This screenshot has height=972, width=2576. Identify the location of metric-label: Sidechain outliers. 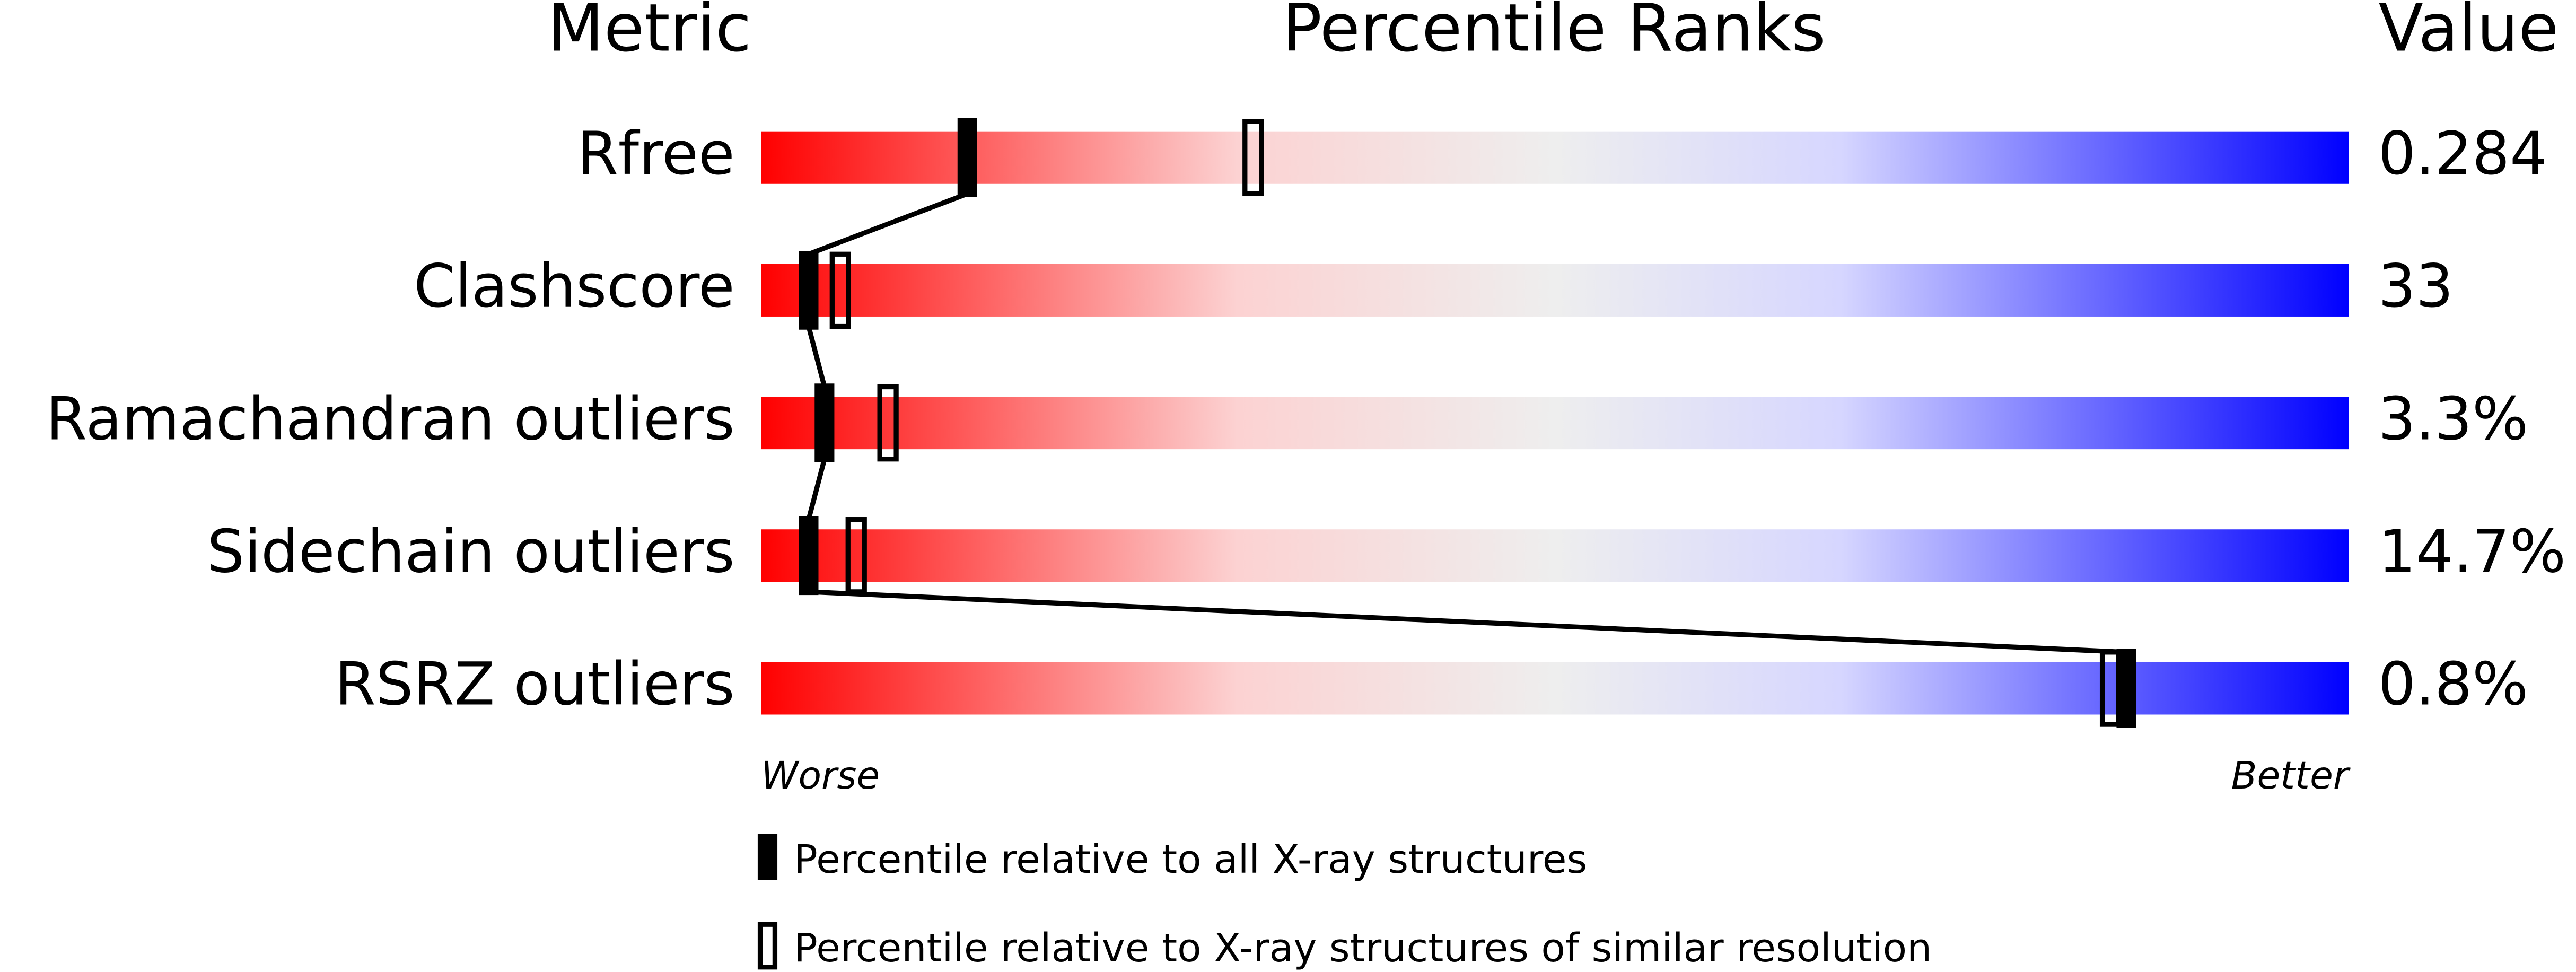
(470, 552).